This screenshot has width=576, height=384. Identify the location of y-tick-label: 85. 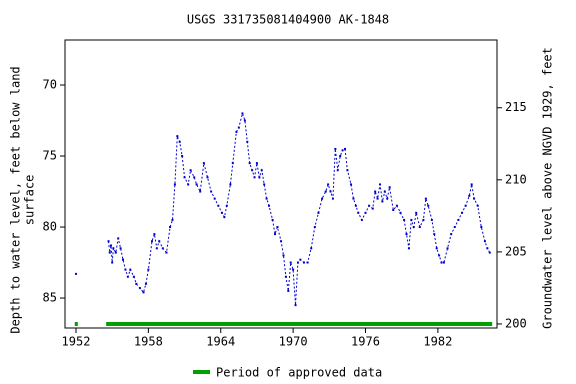
(50, 298).